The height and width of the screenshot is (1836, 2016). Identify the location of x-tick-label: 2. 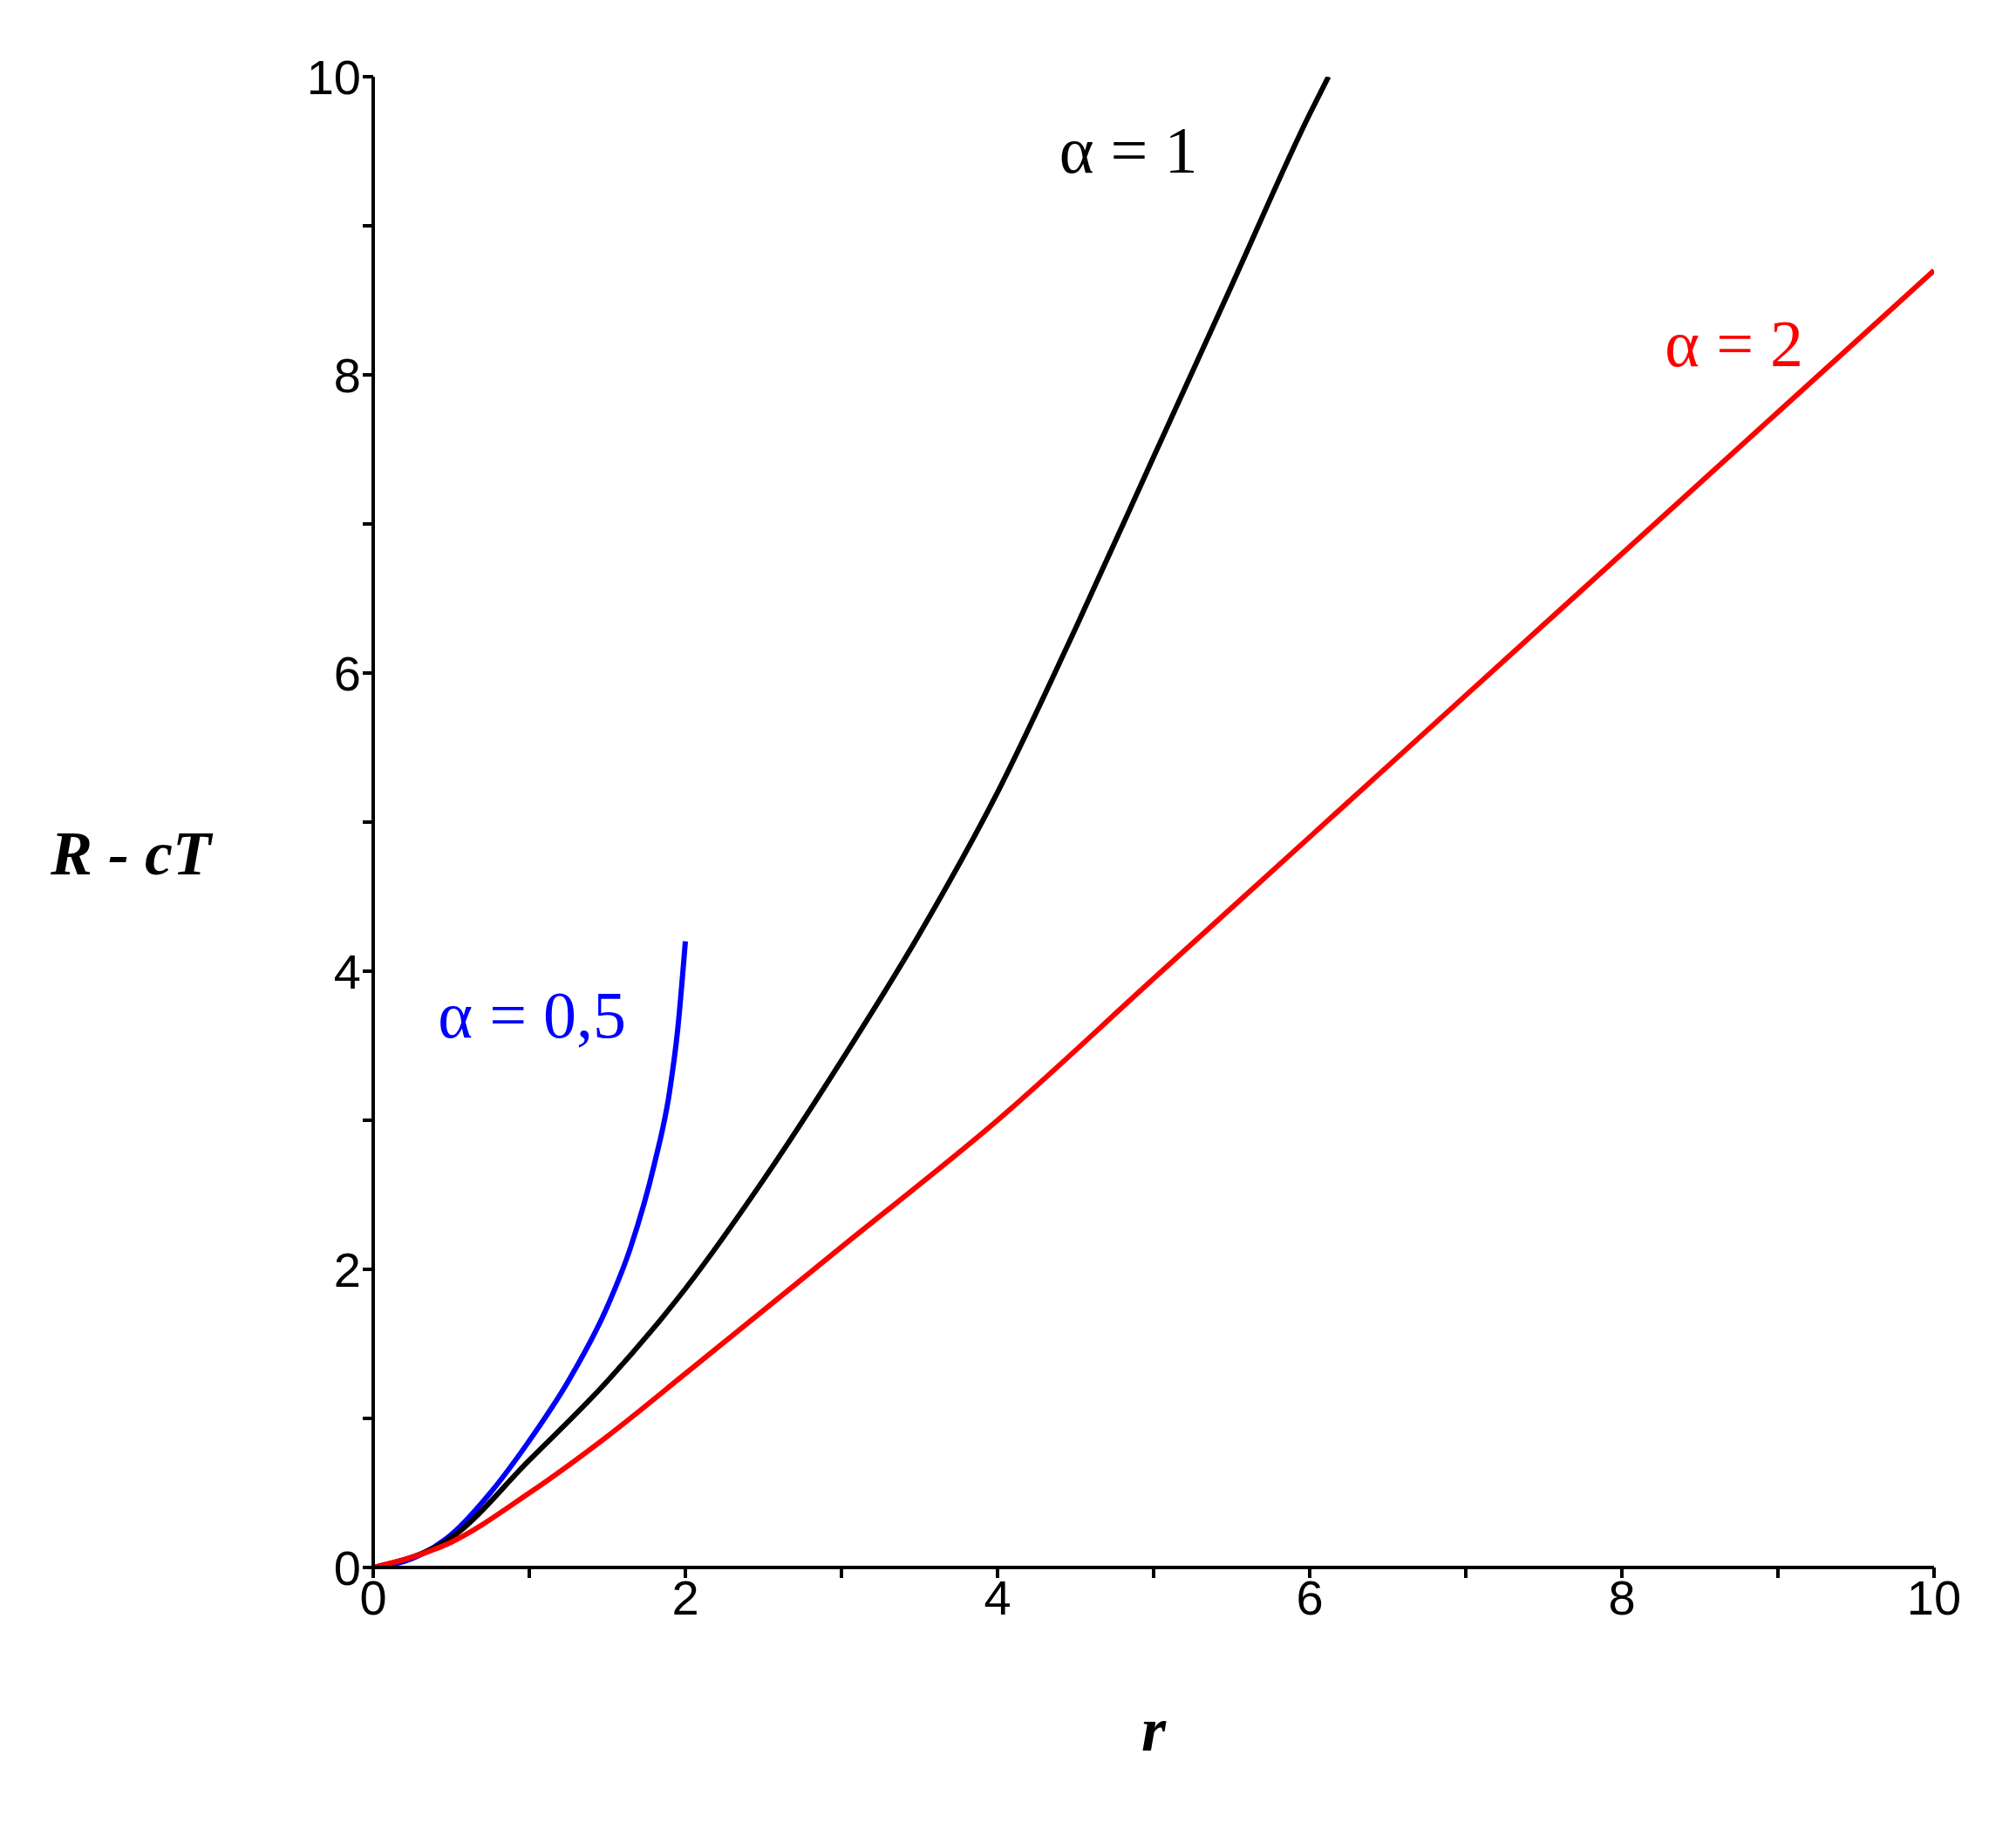
(685, 1597).